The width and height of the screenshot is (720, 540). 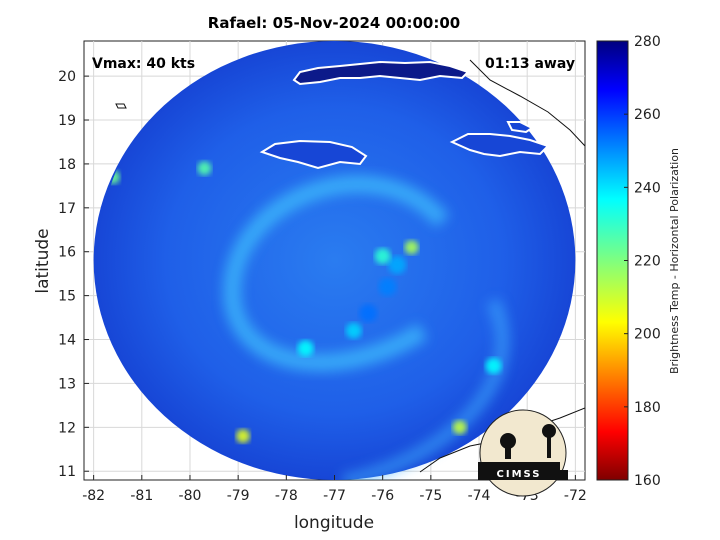 I want to click on vmax-annotation: Vmax: 40 kts, so click(x=143, y=64).